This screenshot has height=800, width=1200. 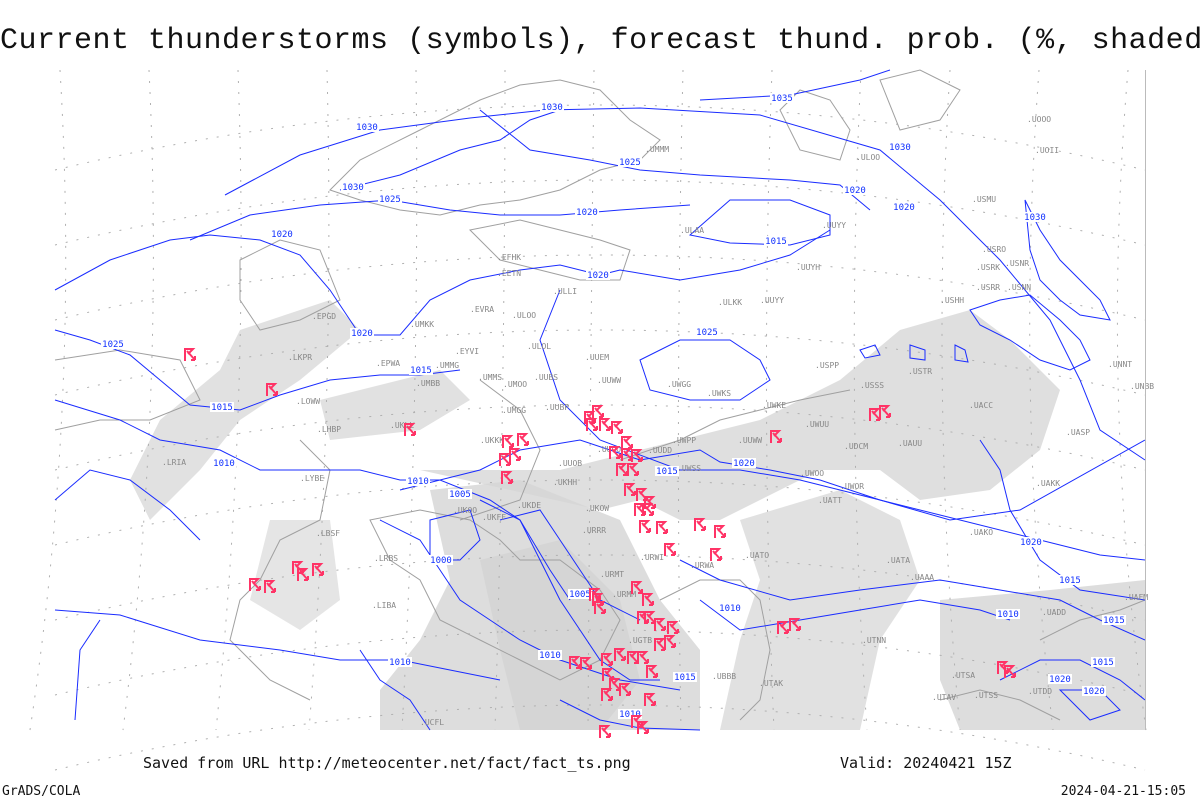 What do you see at coordinates (640, 640) in the screenshot?
I see `station-label: .UGTB` at bounding box center [640, 640].